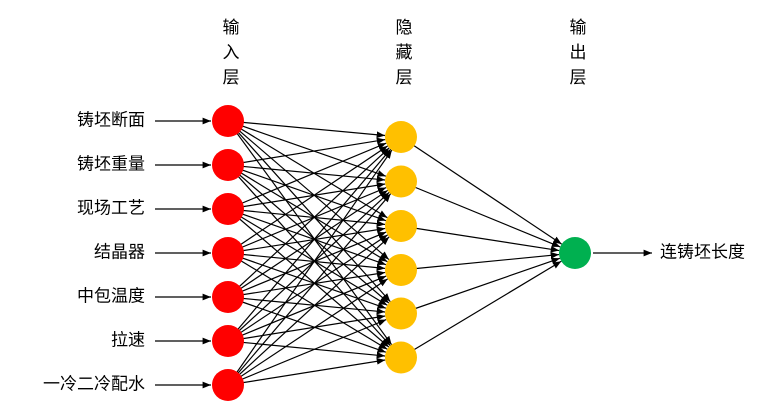 Image resolution: width=777 pixels, height=411 pixels. What do you see at coordinates (128, 341) in the screenshot?
I see `input-label: 拉速` at bounding box center [128, 341].